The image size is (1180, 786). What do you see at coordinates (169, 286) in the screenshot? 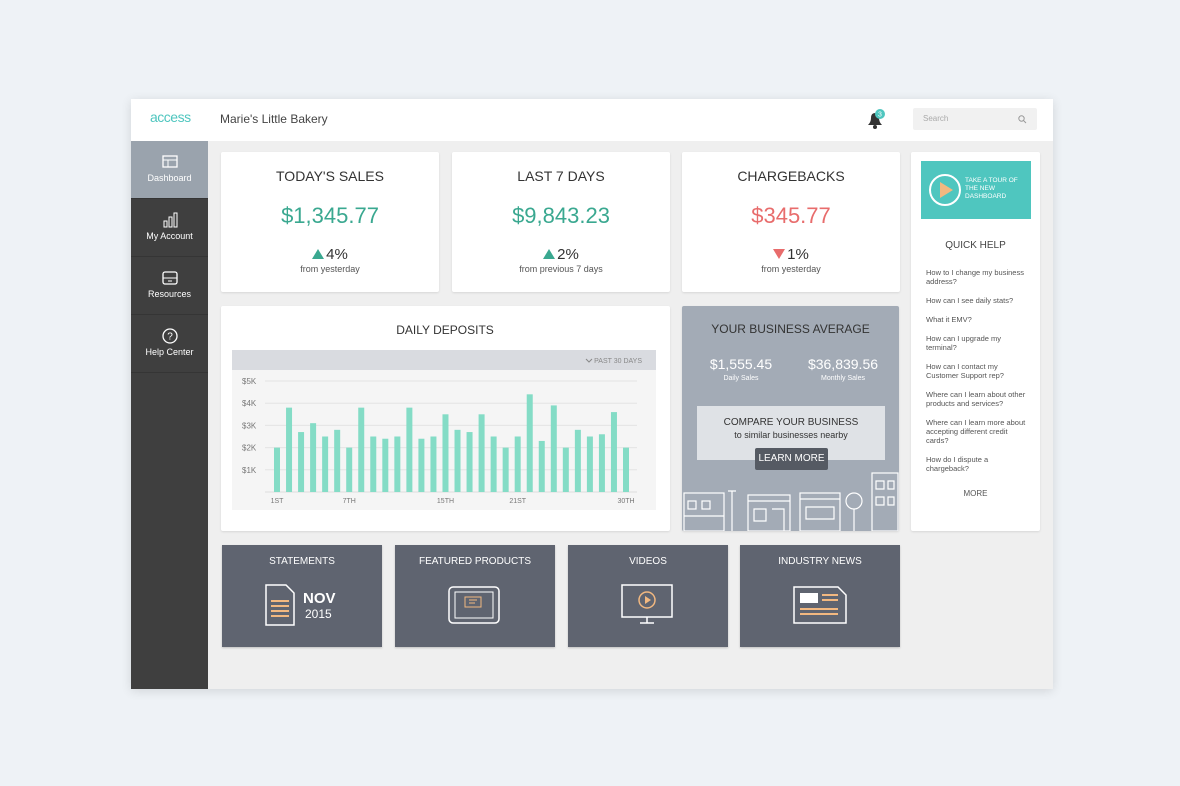
I see `nav-item: Resources` at bounding box center [169, 286].